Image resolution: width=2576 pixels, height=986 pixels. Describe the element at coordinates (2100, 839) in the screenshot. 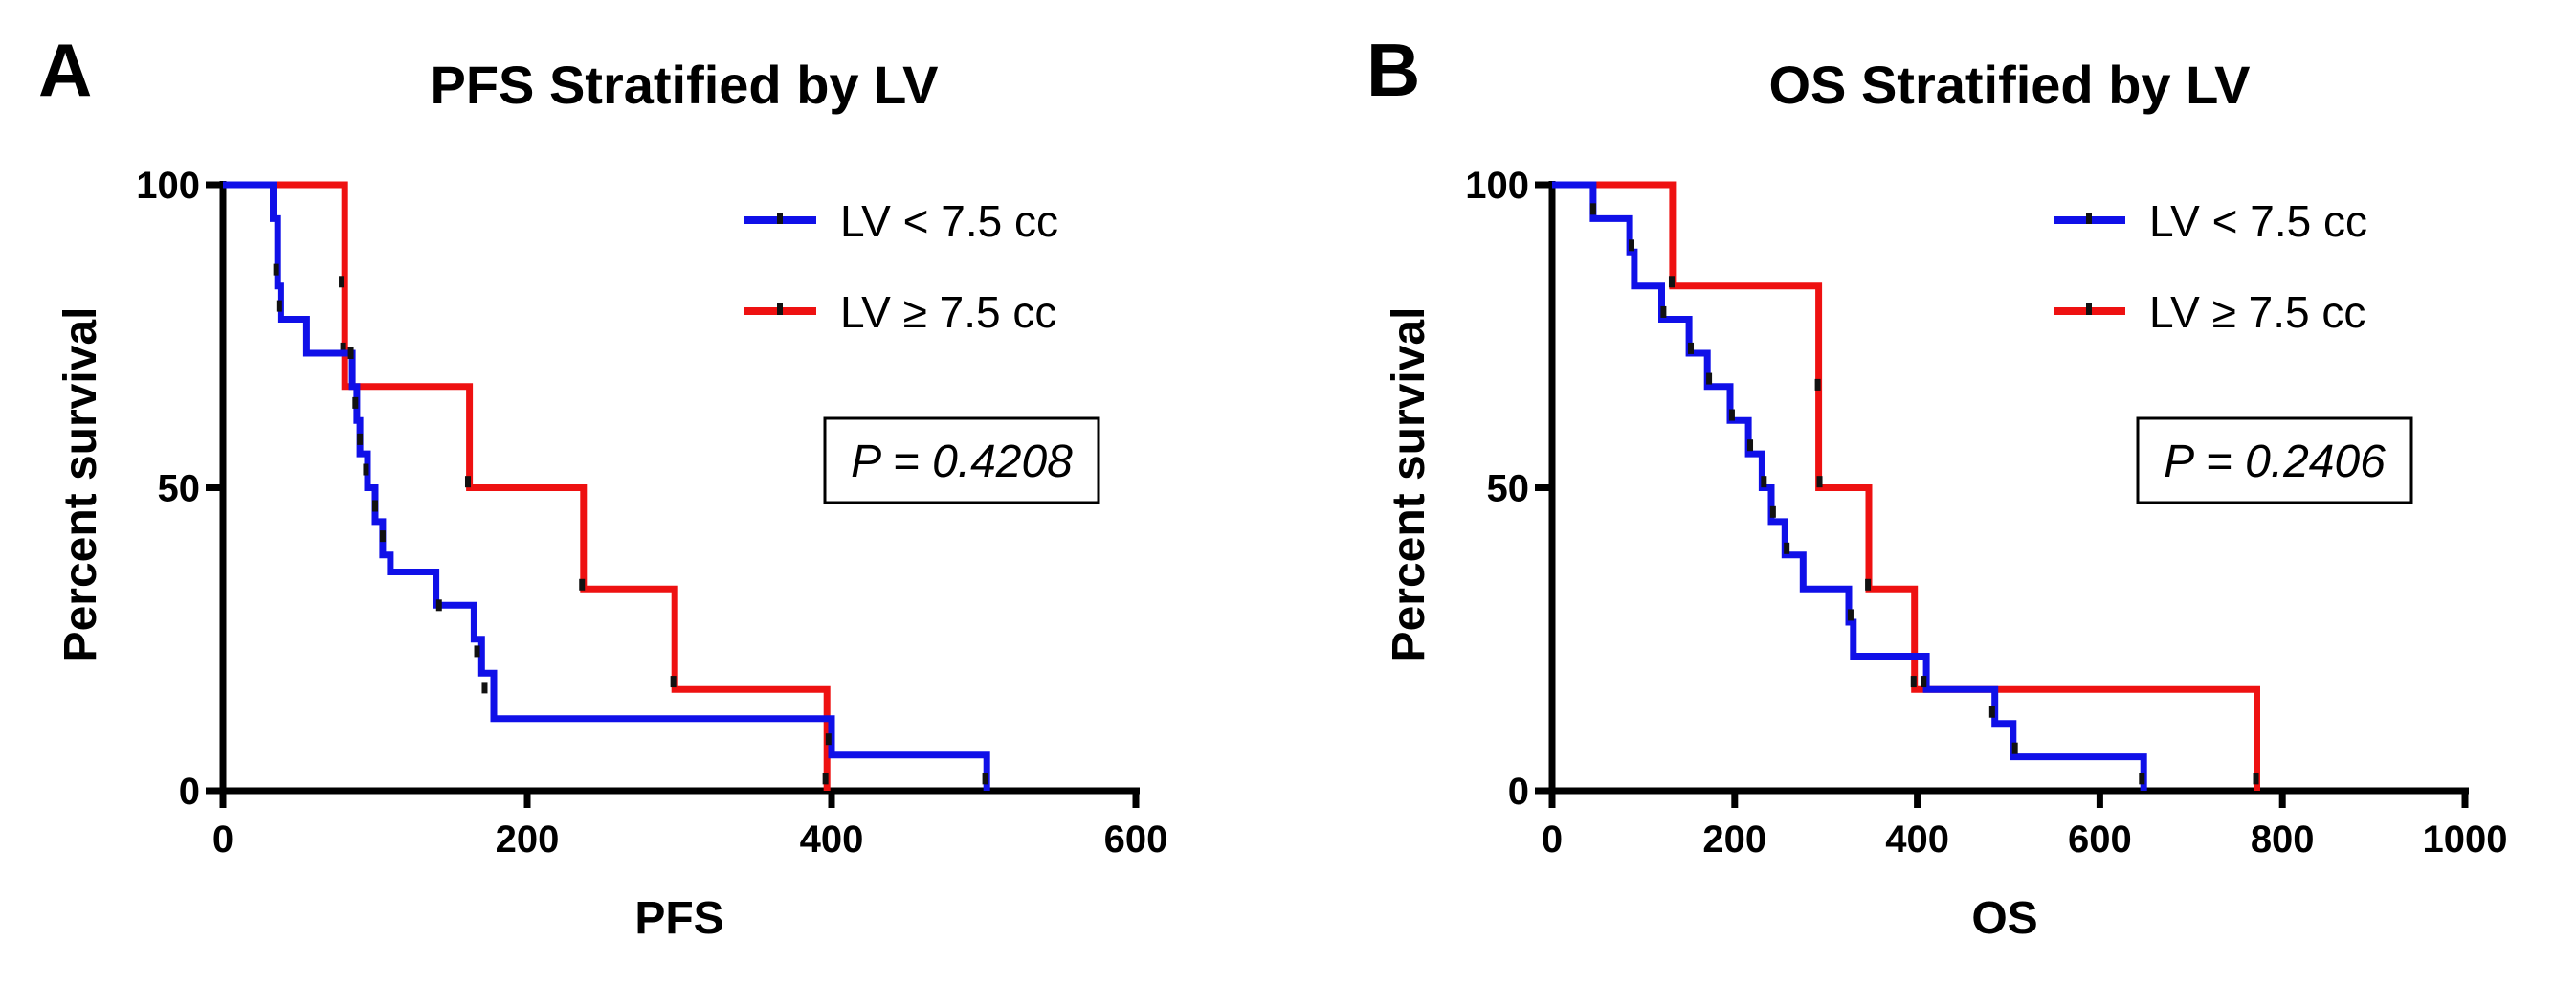

I see `x-tick-label-os: 600` at that location.